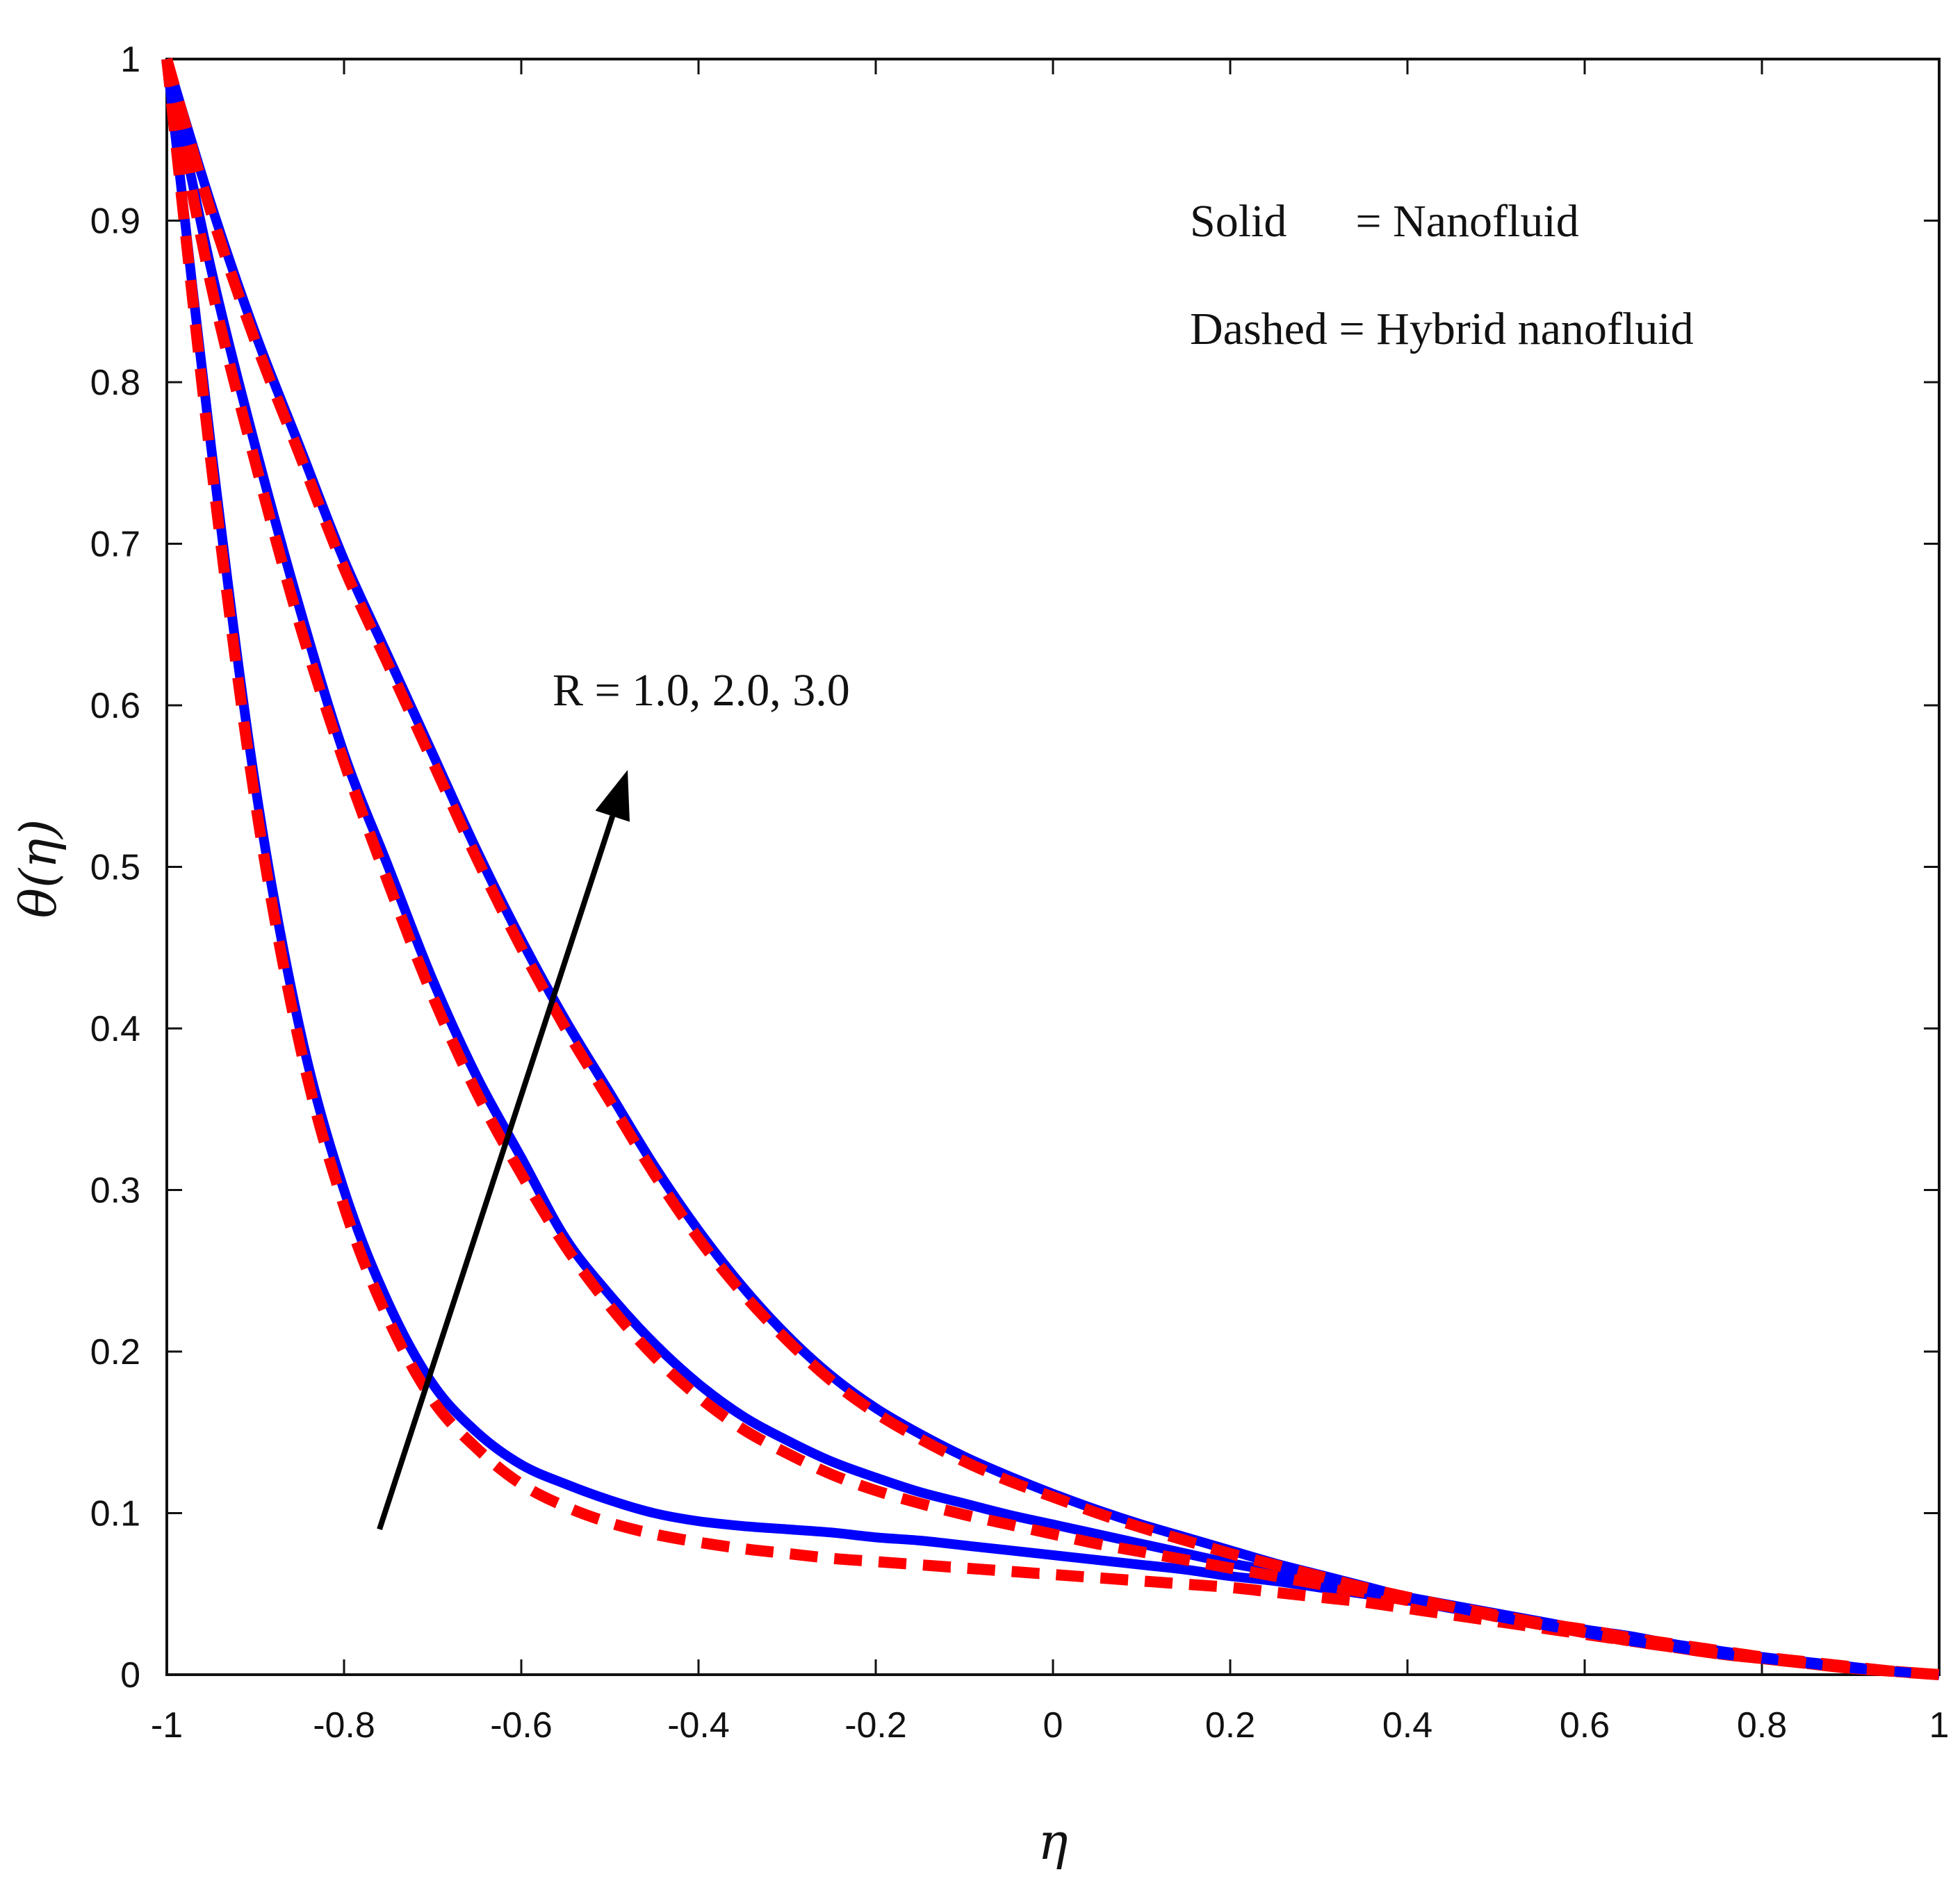 This screenshot has width=1960, height=1904. Describe the element at coordinates (115, 1191) in the screenshot. I see `y-tick-label: 0.3` at that location.